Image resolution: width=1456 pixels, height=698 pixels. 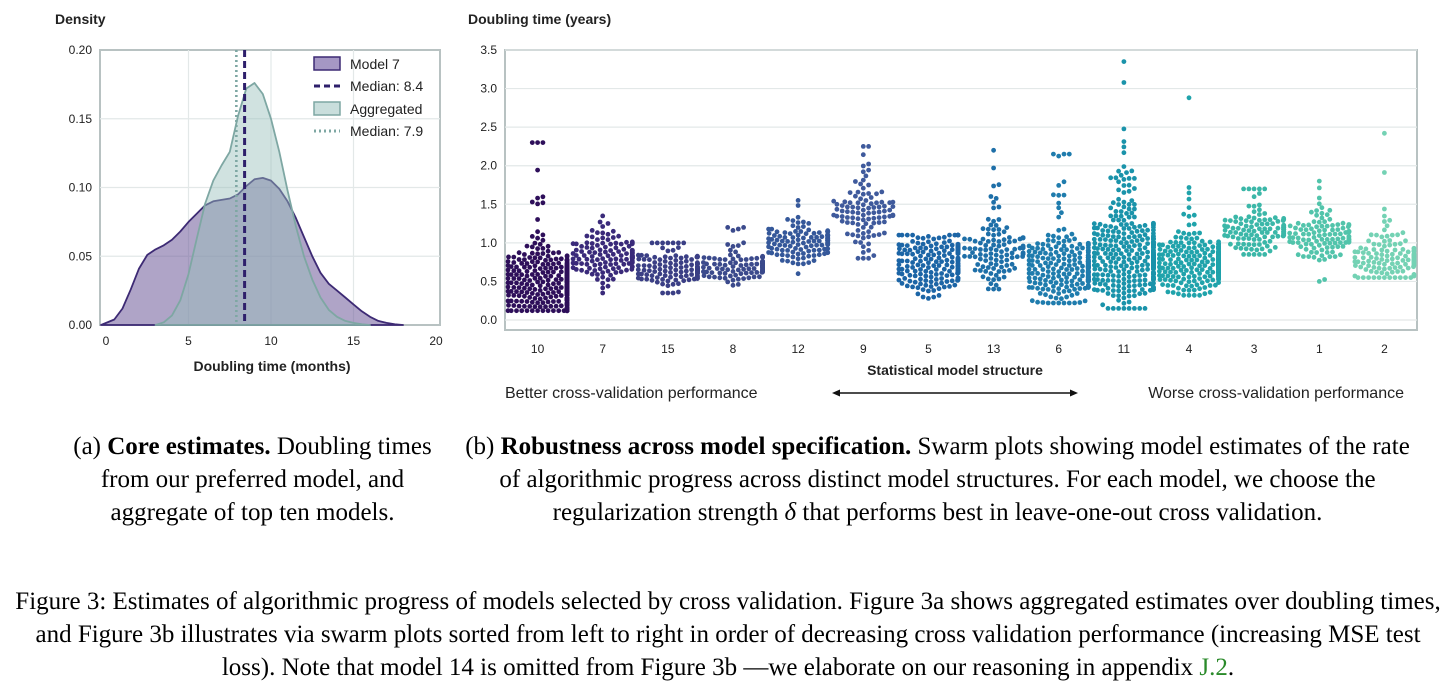 I want to click on appendix-link: J.2, so click(x=1213, y=667).